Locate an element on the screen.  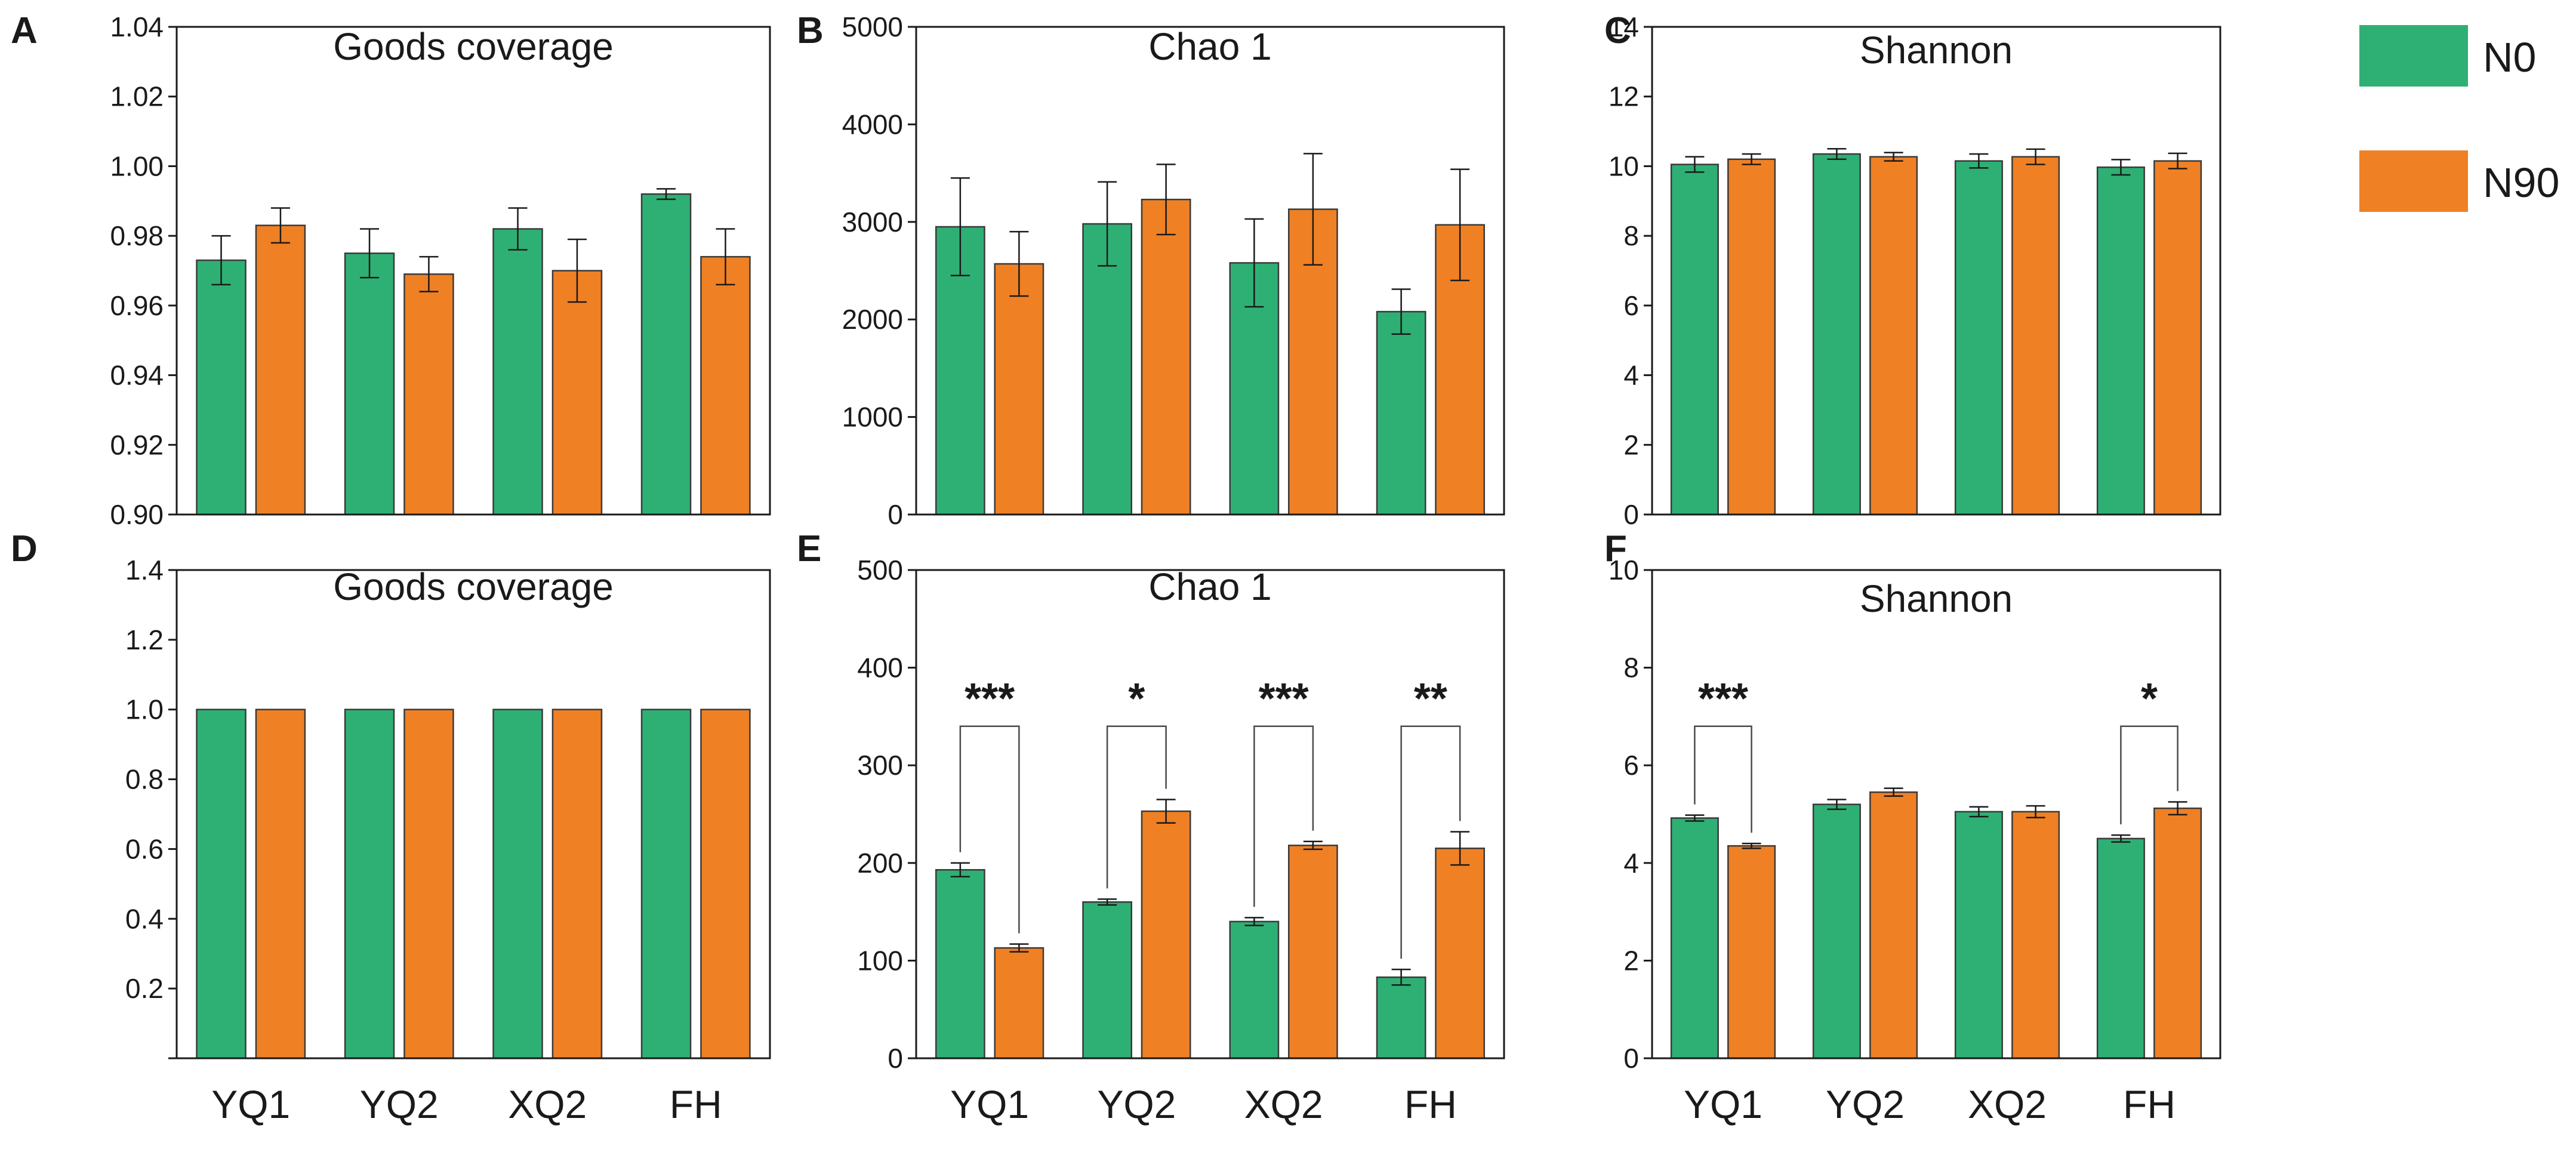
y-tick-label: 500 is located at coordinates (880, 570).